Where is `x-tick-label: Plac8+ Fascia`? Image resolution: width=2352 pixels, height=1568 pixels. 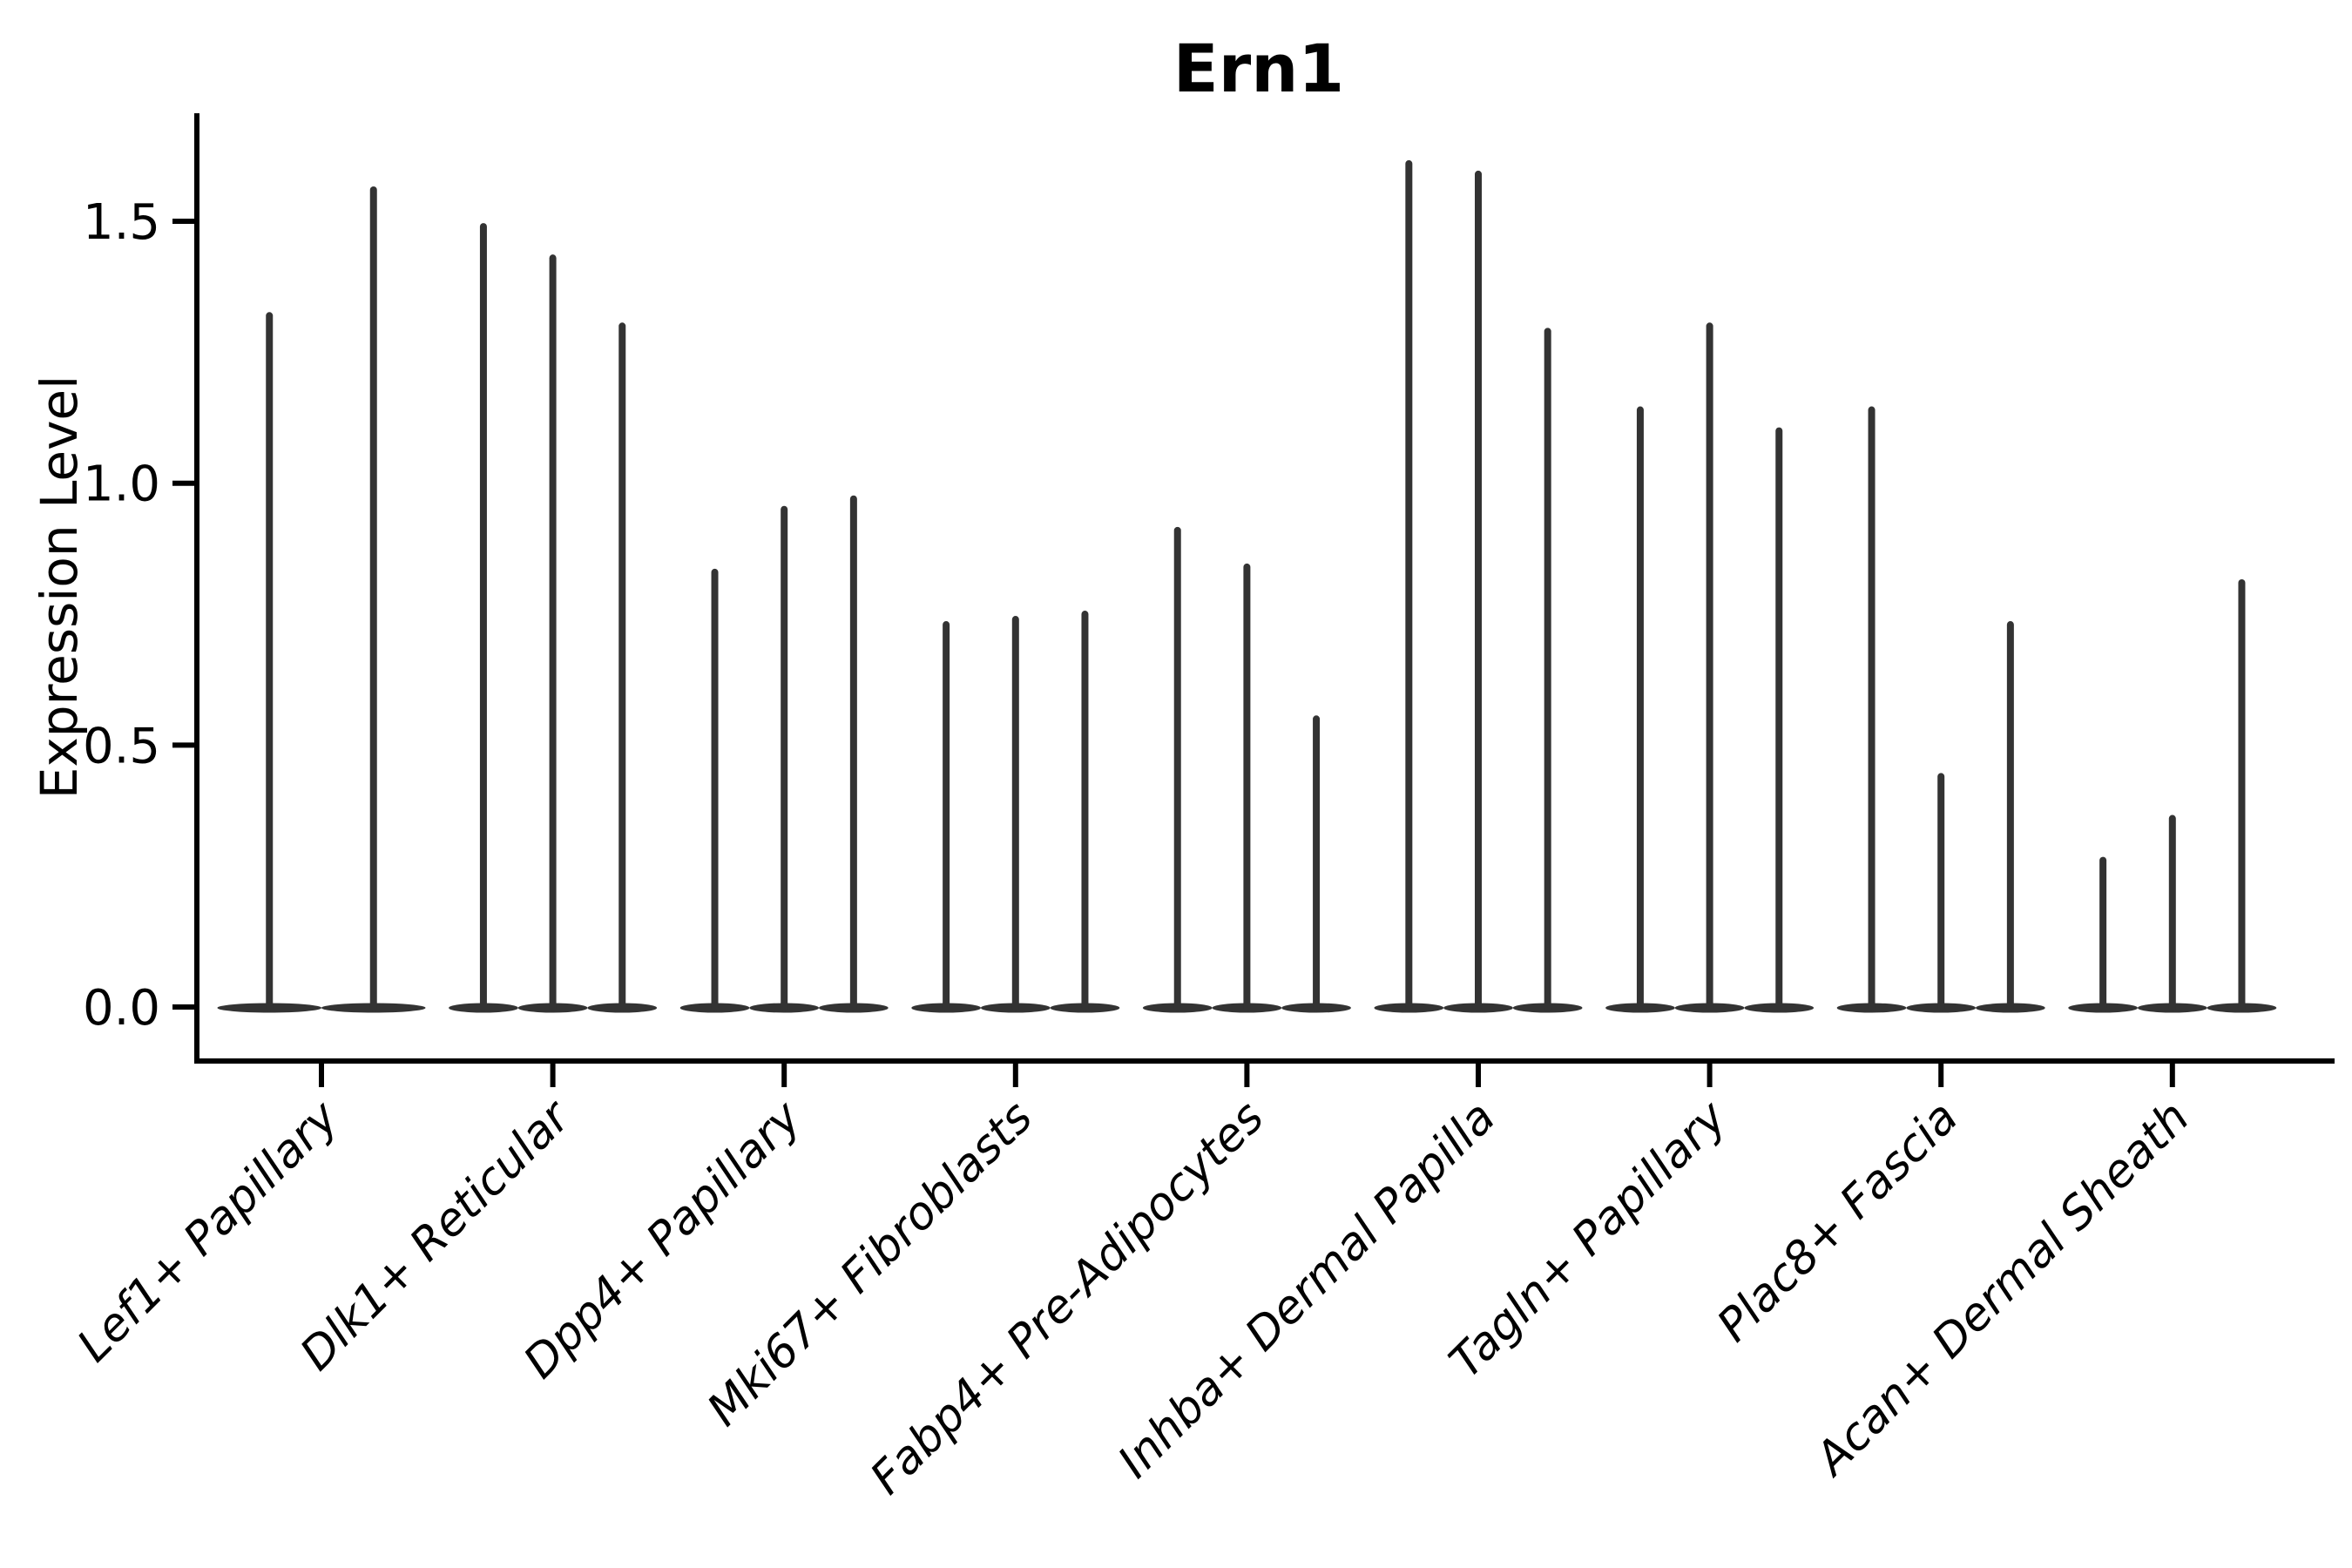
x-tick-label: Plac8+ Fascia is located at coordinates (1837, 1222).